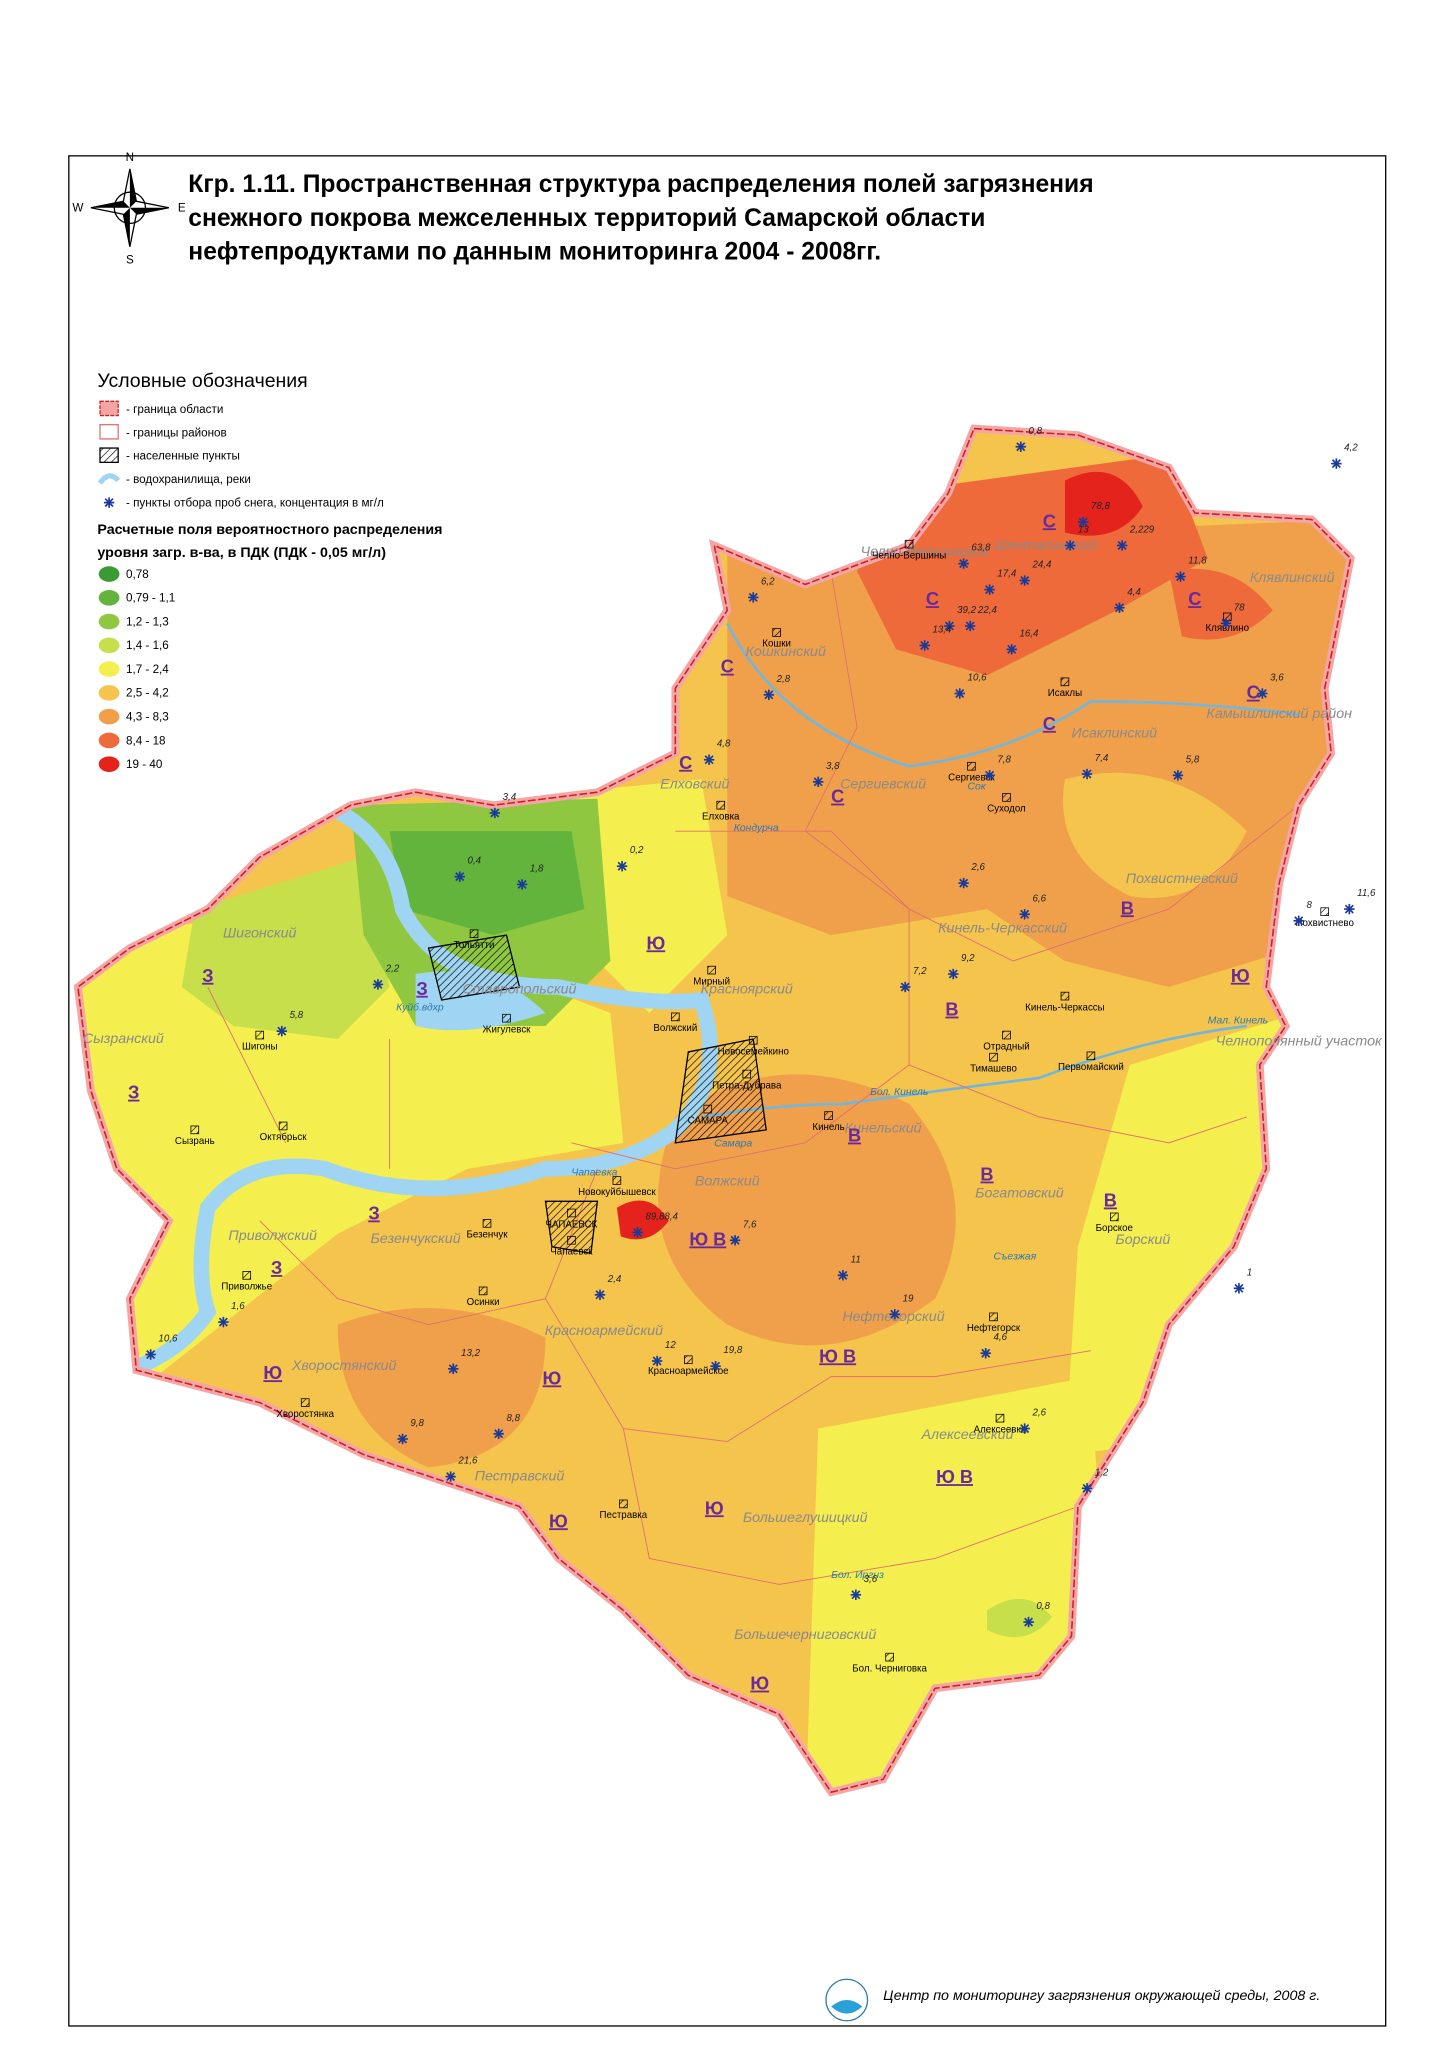  What do you see at coordinates (195, 1141) in the screenshot?
I see `settlement-label: Сызрань` at bounding box center [195, 1141].